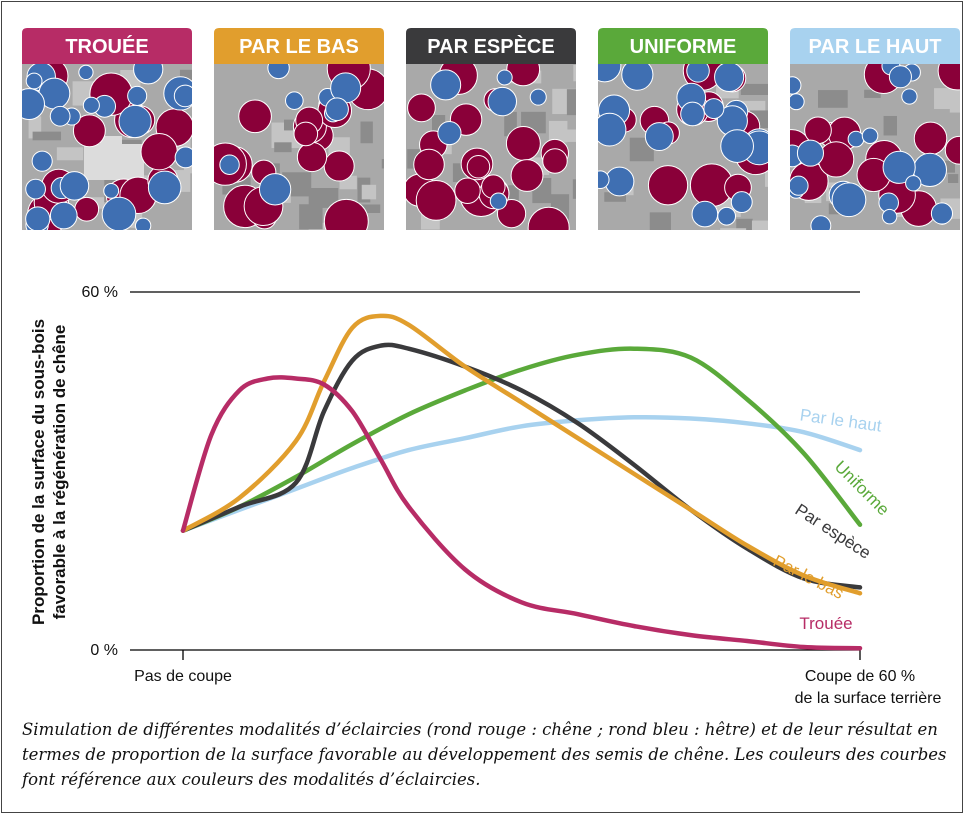 The height and width of the screenshot is (816, 966). Describe the element at coordinates (683, 47) in the screenshot. I see `panel-title: UNIFORME` at that location.